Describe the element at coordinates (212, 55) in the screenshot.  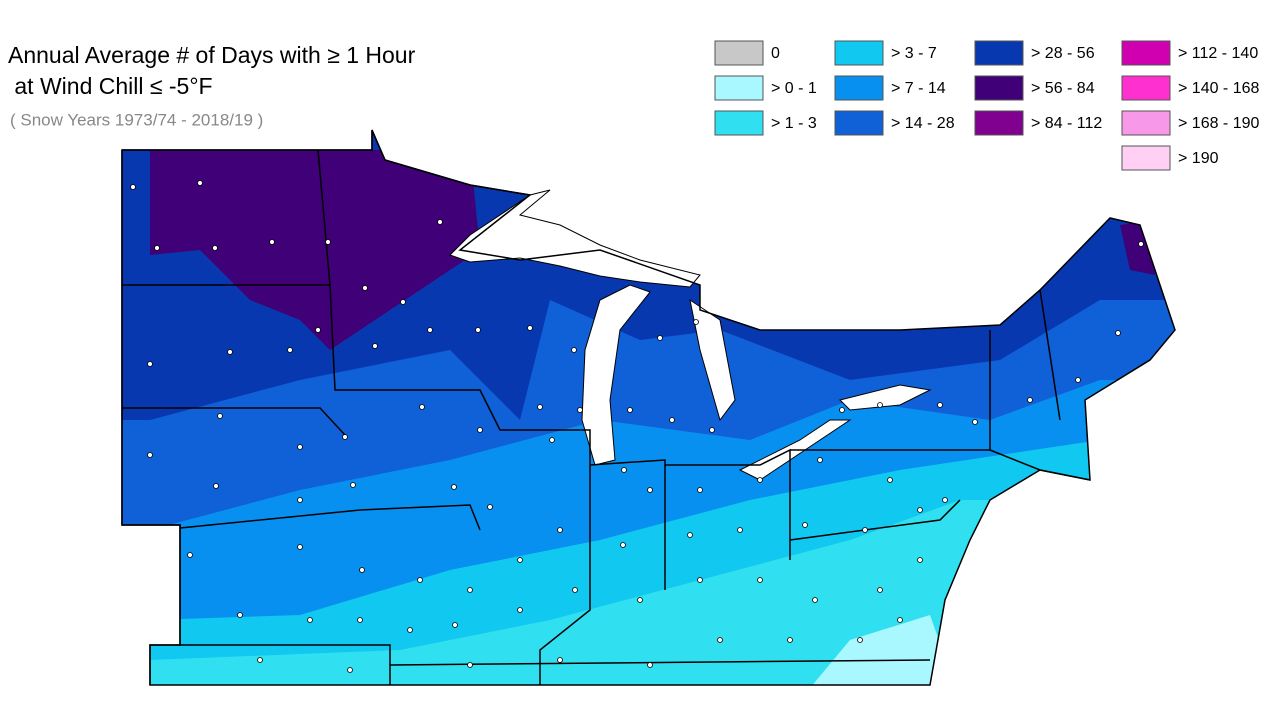
I see `title-line: Annual Average # of Days with ≥ 1 Hour` at that location.